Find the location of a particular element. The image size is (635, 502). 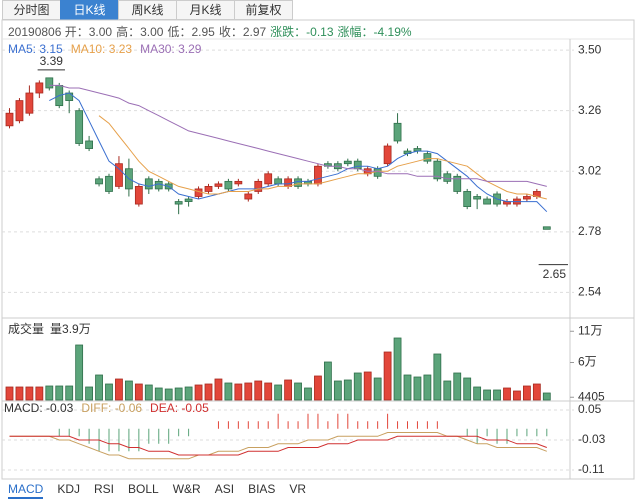

quote-field: 涨跌：-0.13 is located at coordinates (302, 32).